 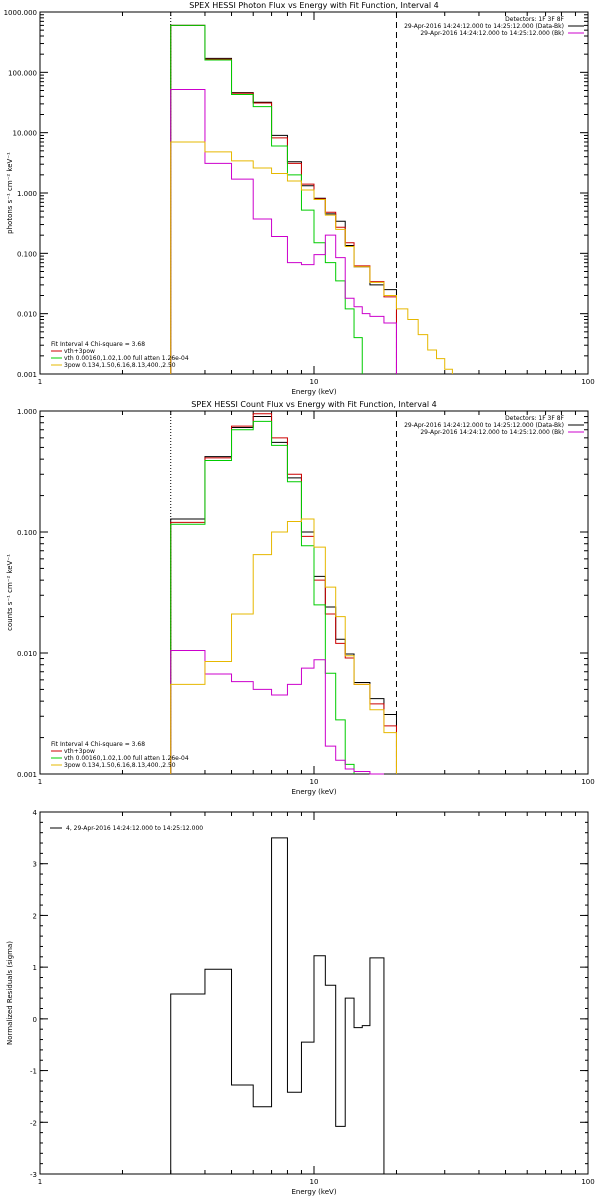 What do you see at coordinates (35, 865) in the screenshot?
I see `y-tick-label: 3` at bounding box center [35, 865].